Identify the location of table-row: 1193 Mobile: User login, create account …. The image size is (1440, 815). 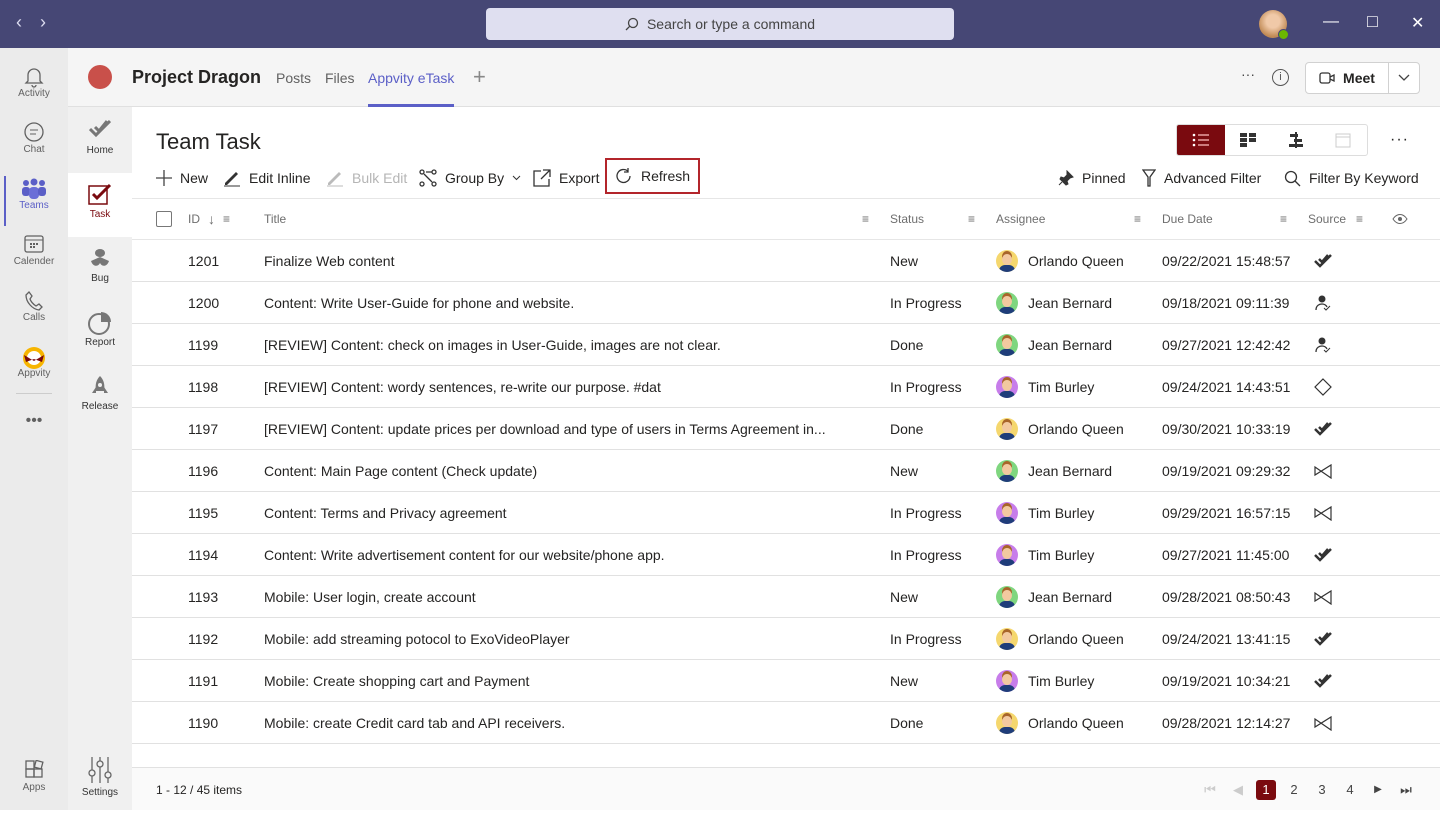
(786, 597).